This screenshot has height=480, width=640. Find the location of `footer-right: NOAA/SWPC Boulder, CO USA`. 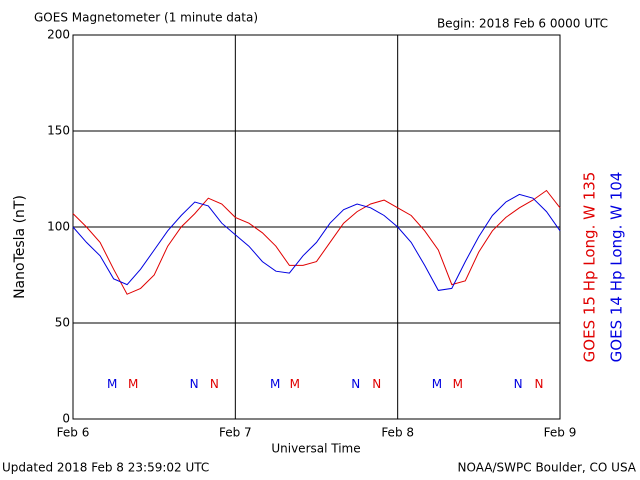

footer-right: NOAA/SWPC Boulder, CO USA is located at coordinates (547, 468).